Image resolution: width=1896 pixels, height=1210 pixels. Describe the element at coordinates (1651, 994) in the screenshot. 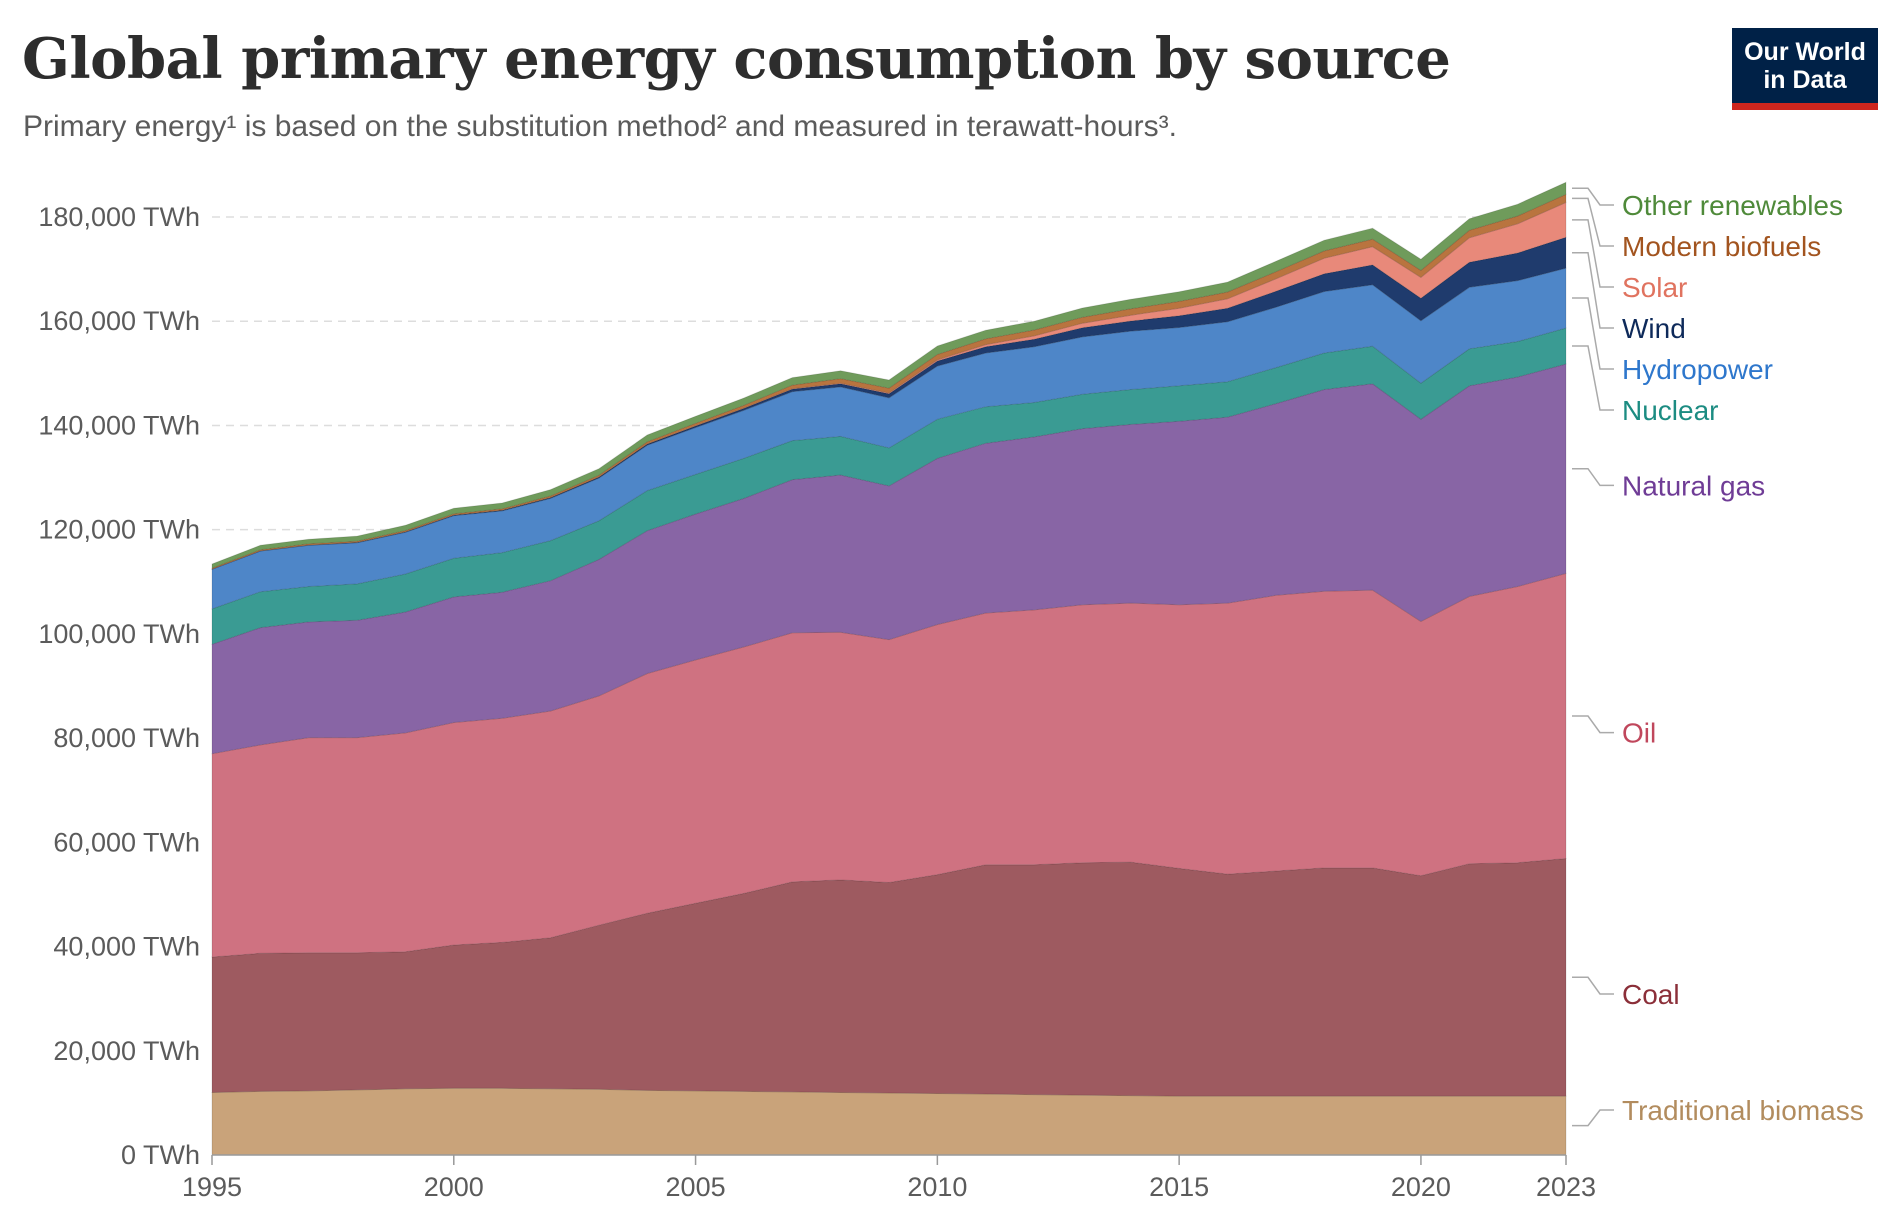

I see `legend-label-coal: Coal` at that location.